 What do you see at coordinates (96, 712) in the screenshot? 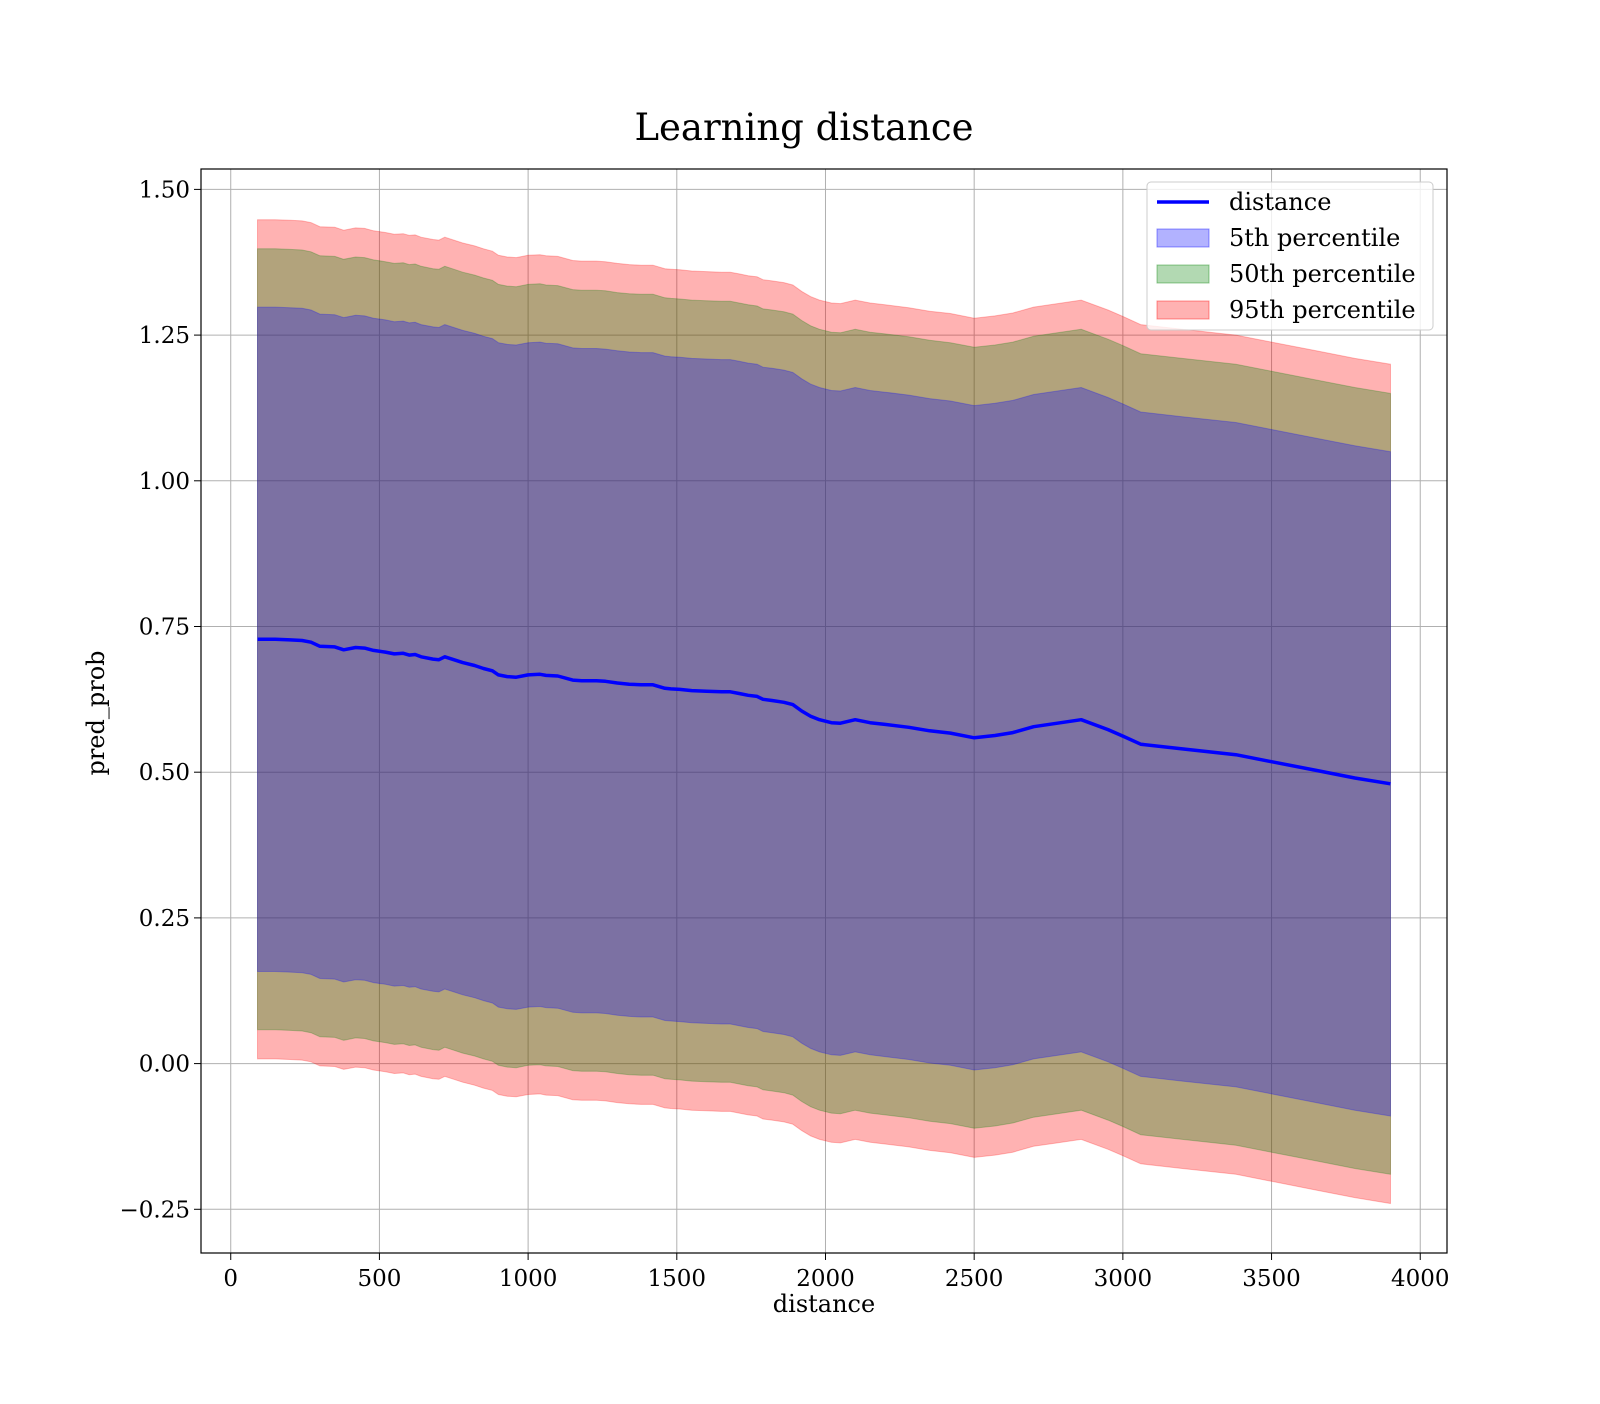
I see `y-axis-label: pred_prob` at bounding box center [96, 712].